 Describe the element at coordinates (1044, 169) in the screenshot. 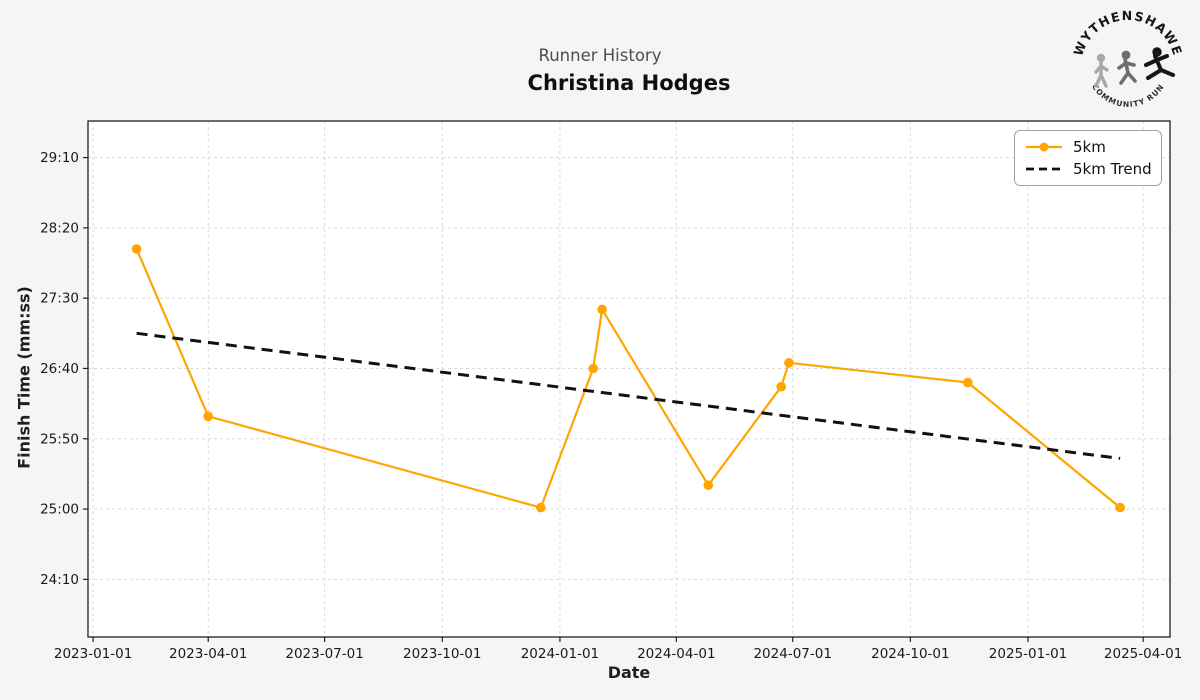

I see `legend-line-sample-5km-trend` at that location.